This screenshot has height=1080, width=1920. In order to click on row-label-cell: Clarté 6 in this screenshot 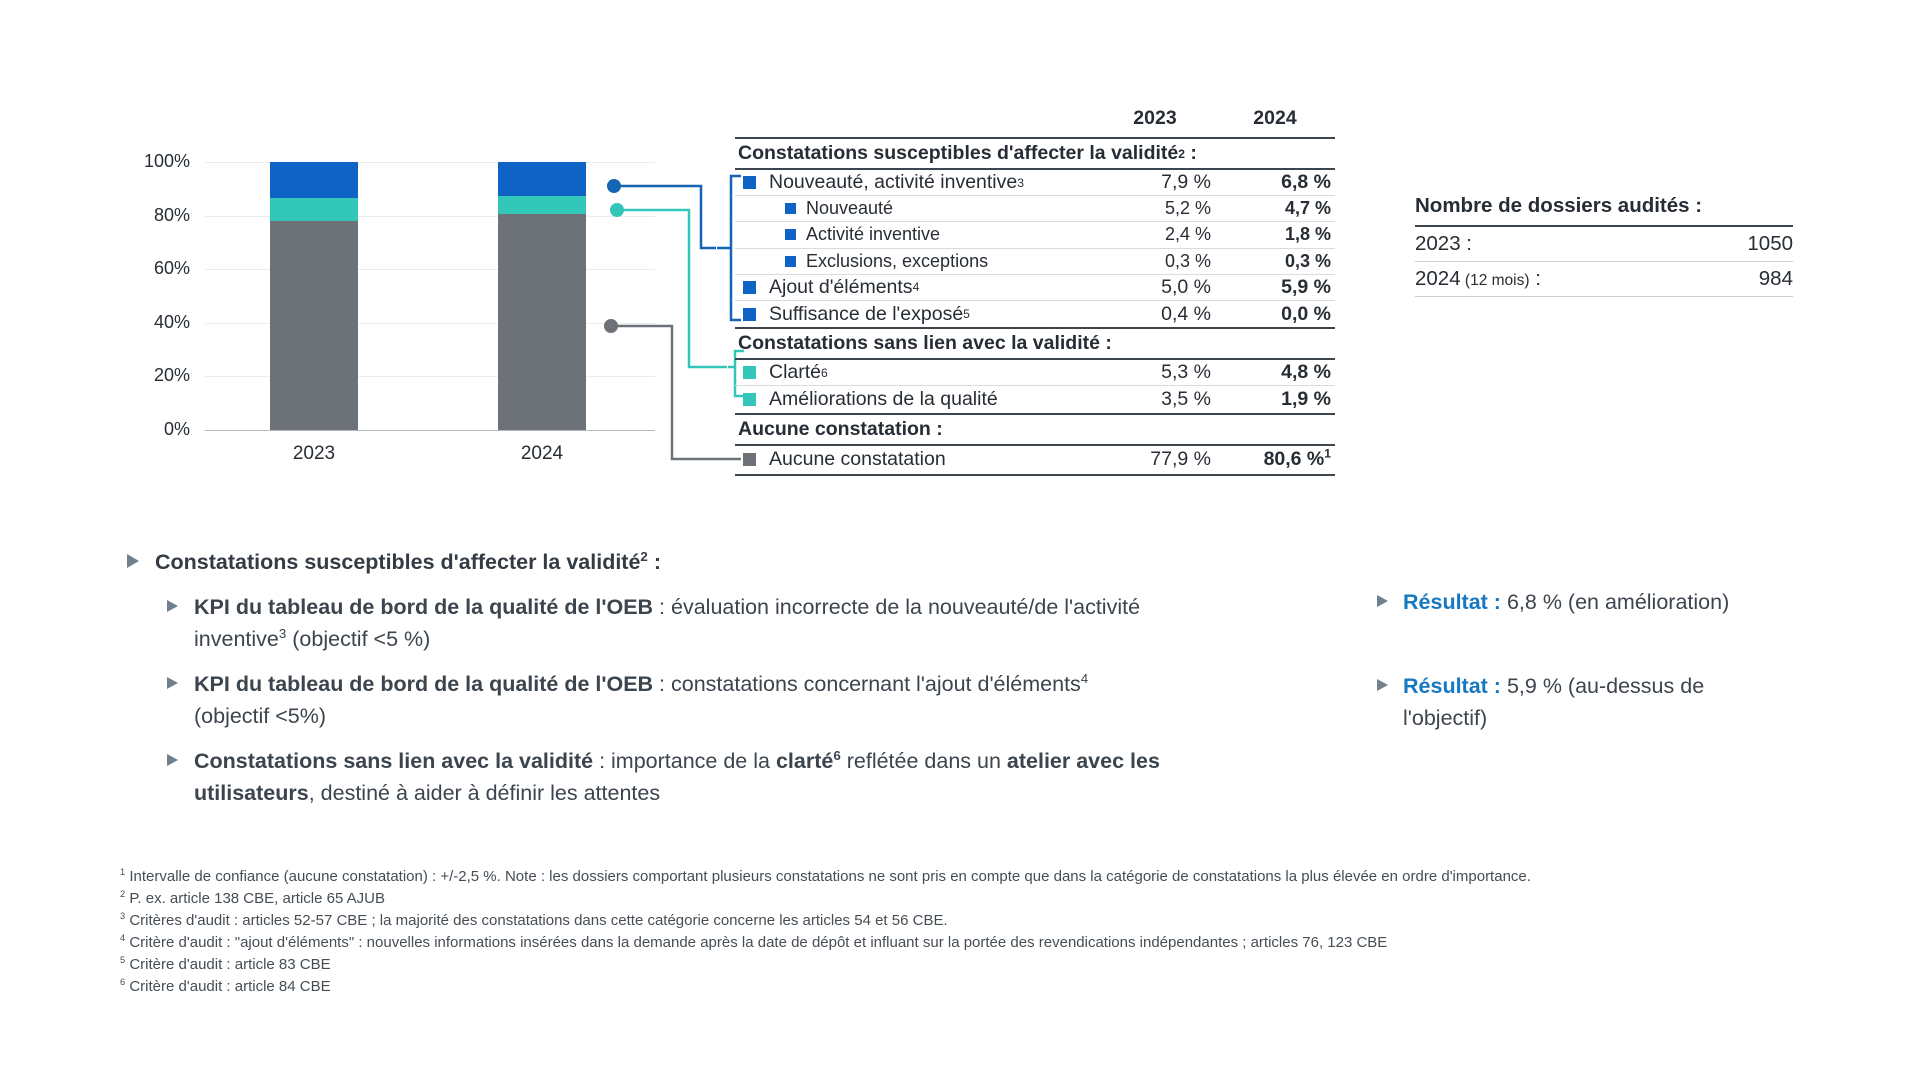, I will do `click(915, 372)`.